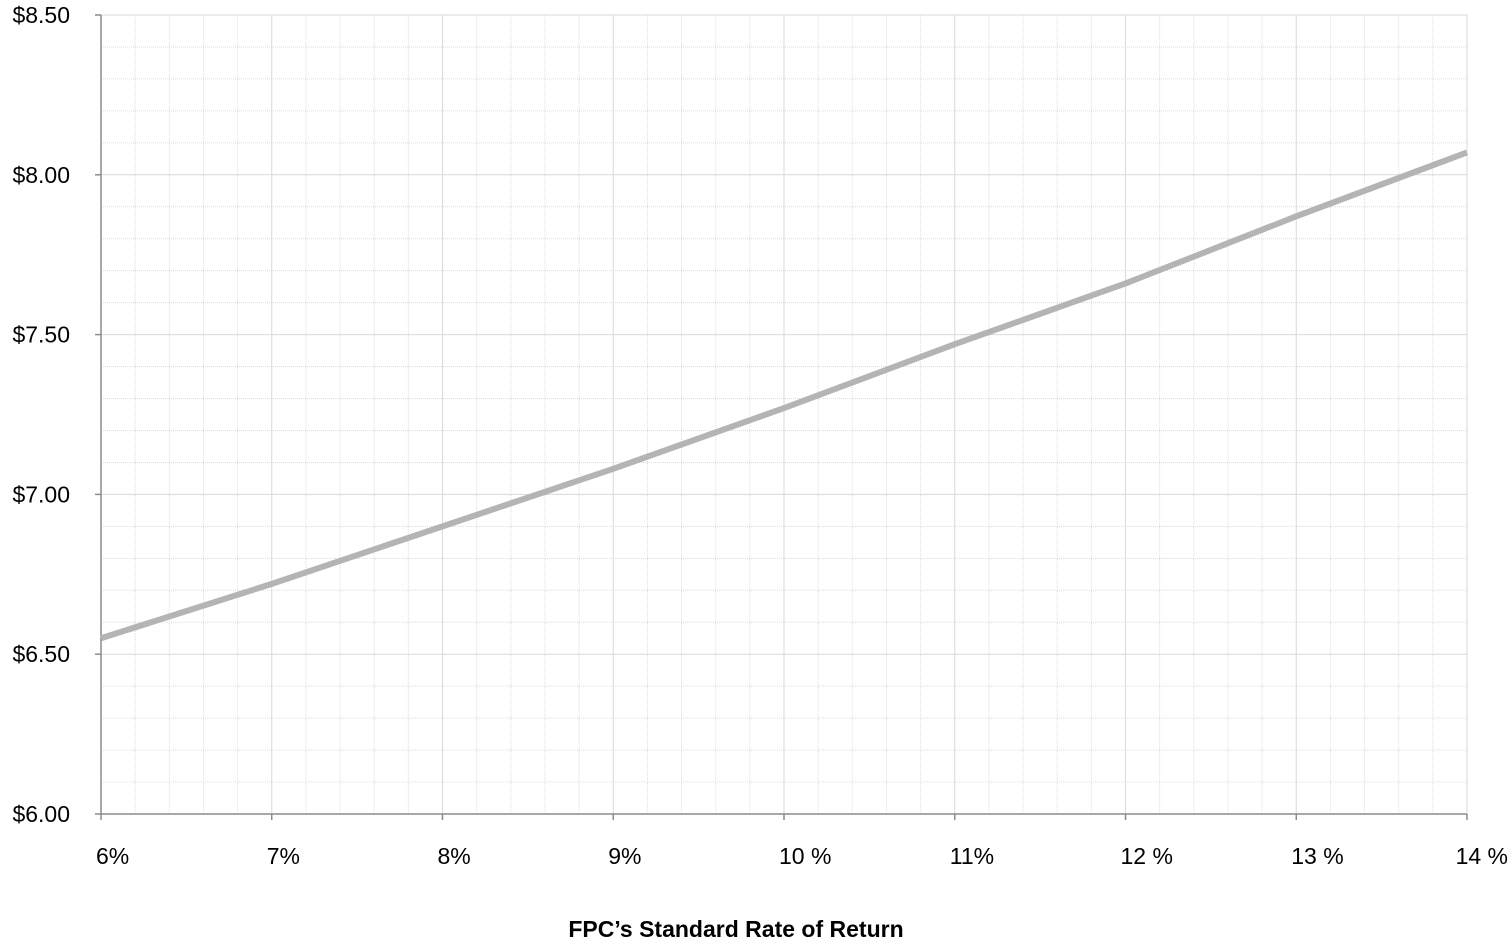  Describe the element at coordinates (1317, 856) in the screenshot. I see `x-tick-label: 13 %` at that location.